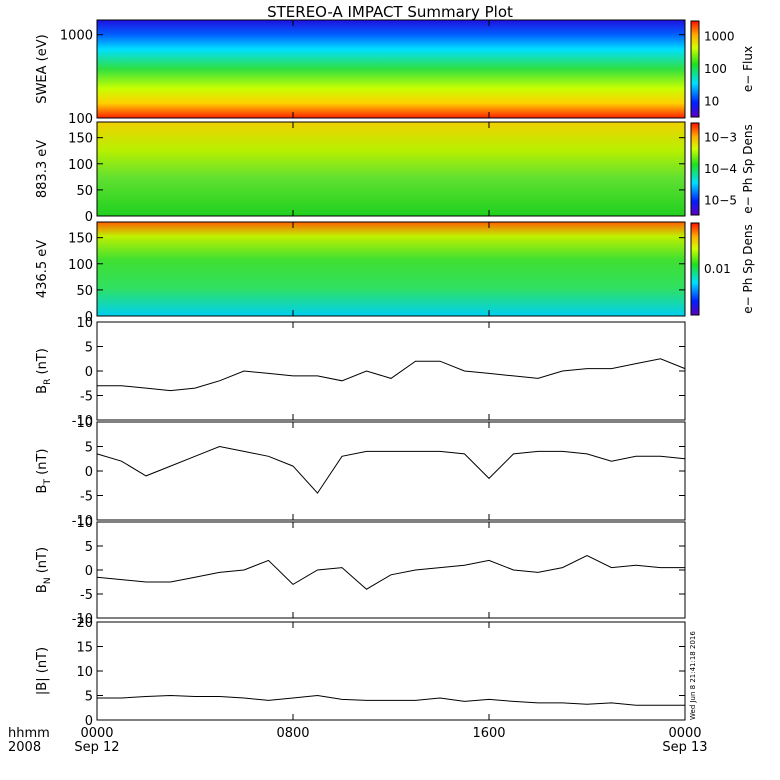 The width and height of the screenshot is (780, 780). I want to click on panel-6: -10 -5 0 5 10 BN (nT), so click(360, 571).